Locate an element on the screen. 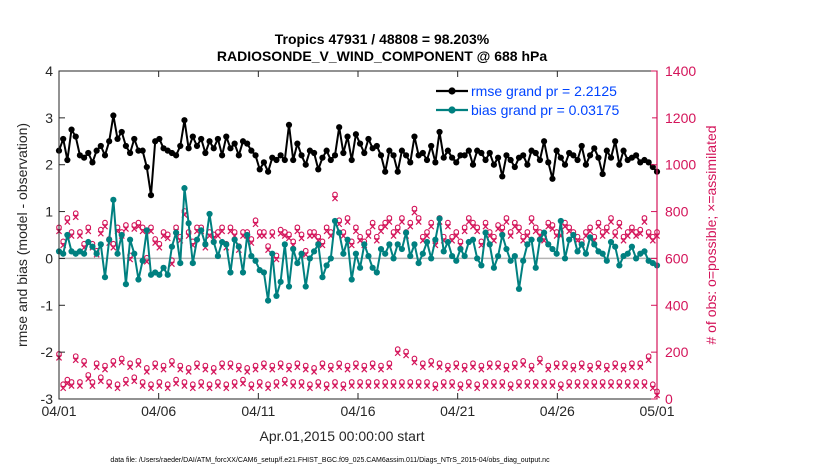 The width and height of the screenshot is (830, 470). y-left-tick-label: -2 is located at coordinates (47, 352).